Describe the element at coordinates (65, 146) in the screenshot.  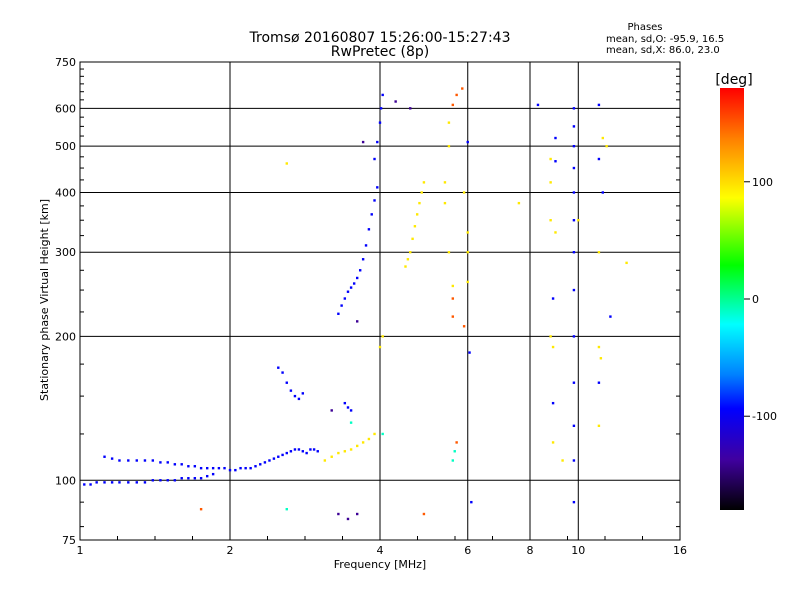
I see `y-tick-label: 500` at that location.